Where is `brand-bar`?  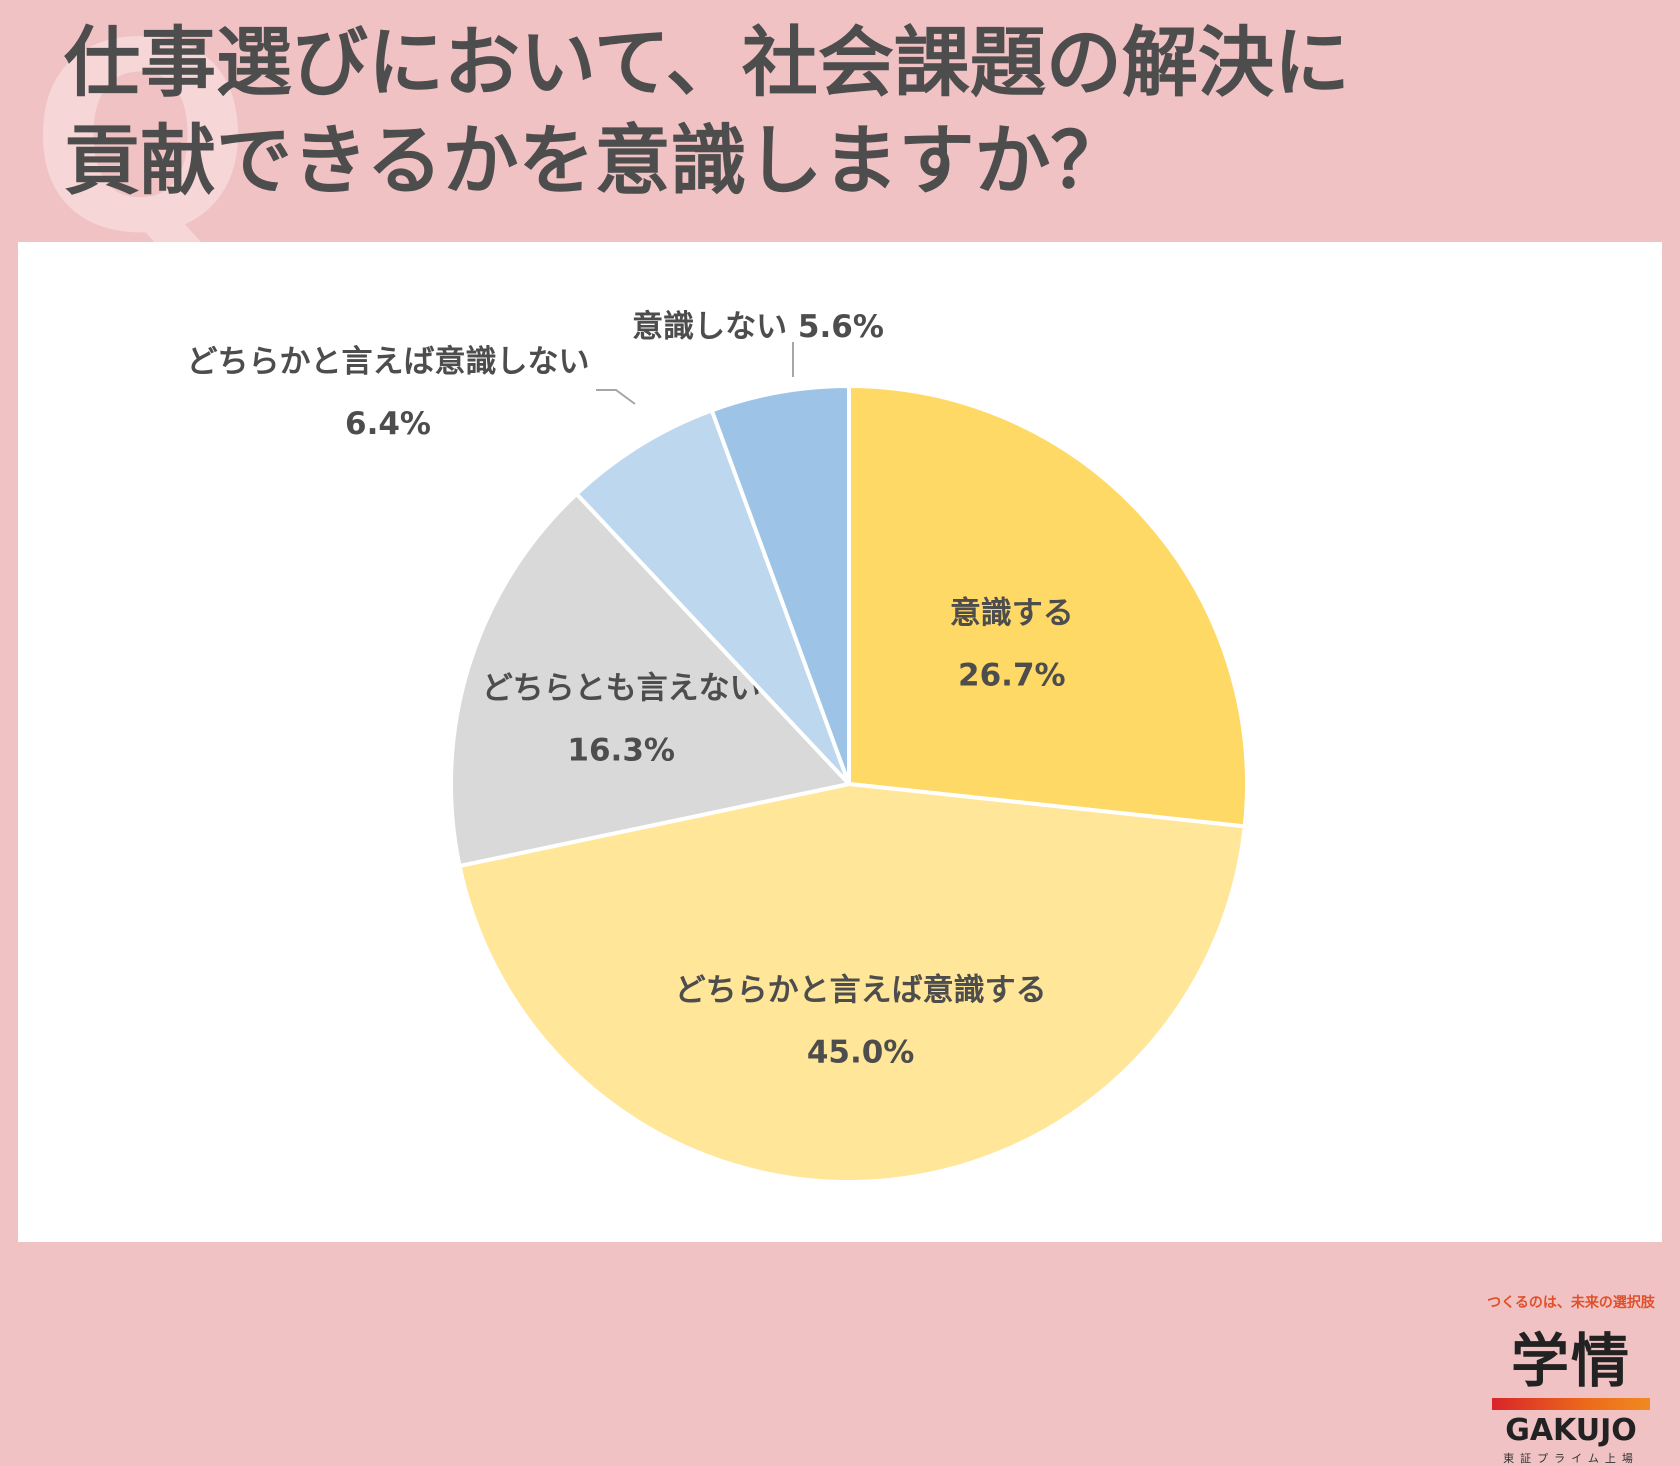 brand-bar is located at coordinates (1571, 1404).